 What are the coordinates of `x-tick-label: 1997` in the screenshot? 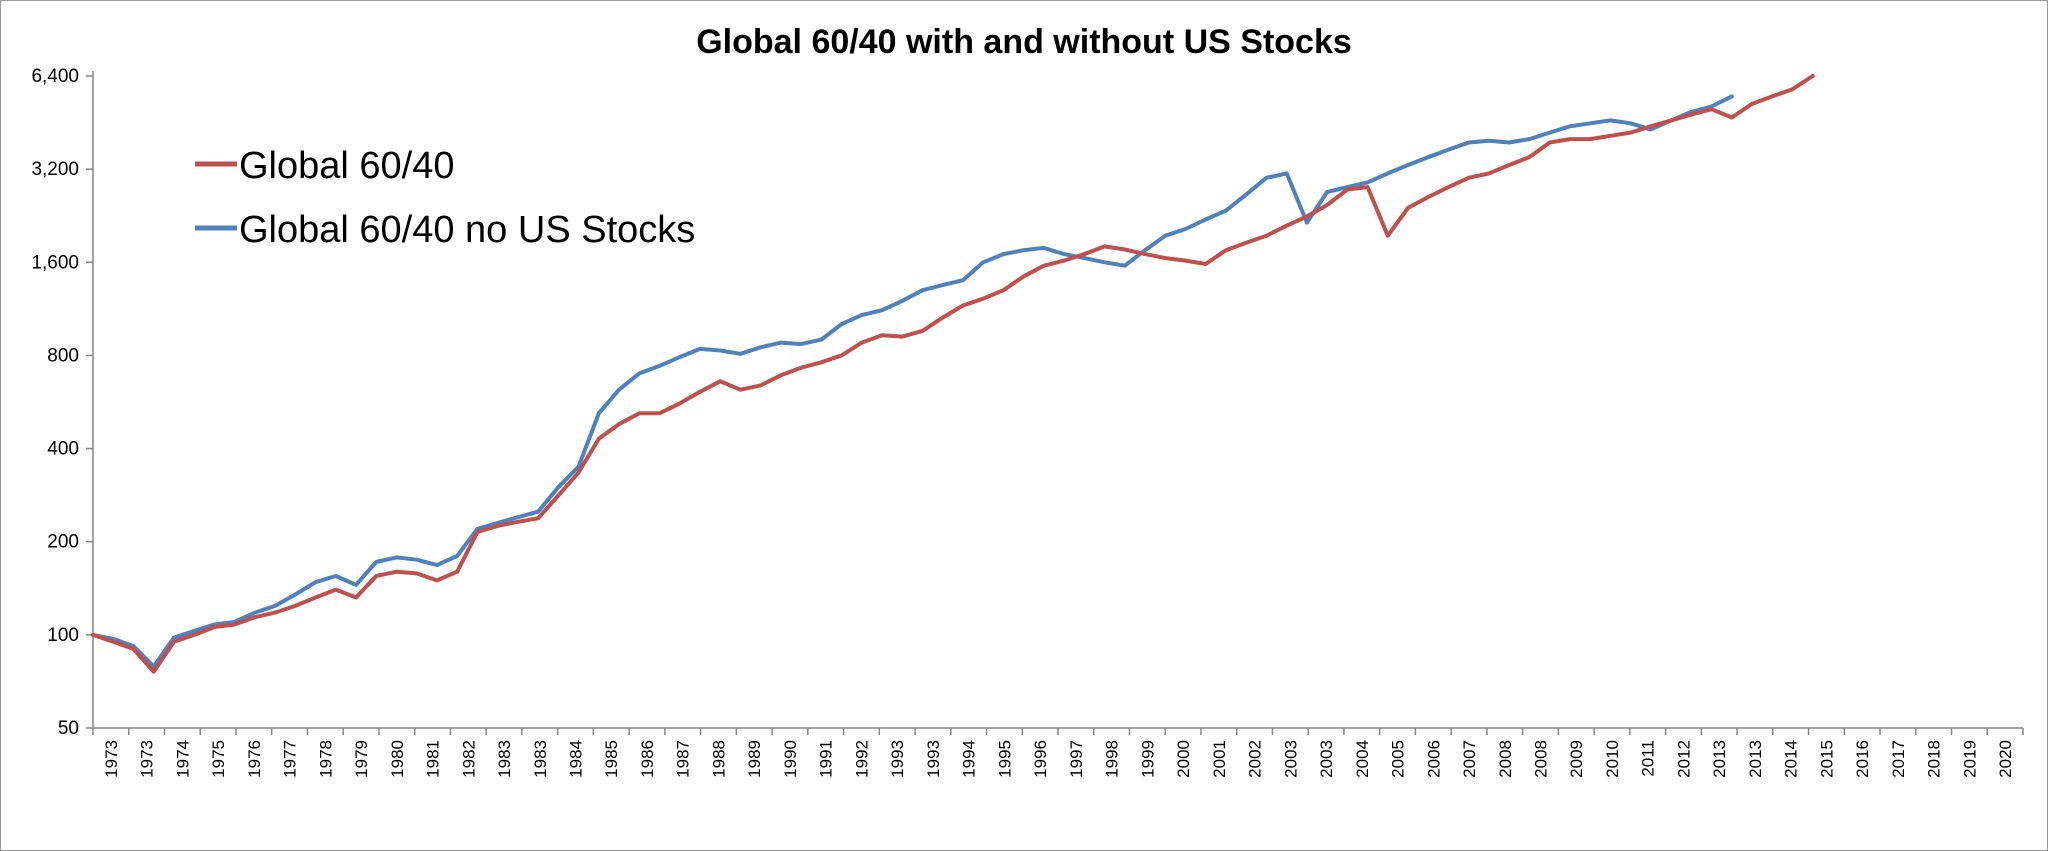 It's located at (1076, 759).